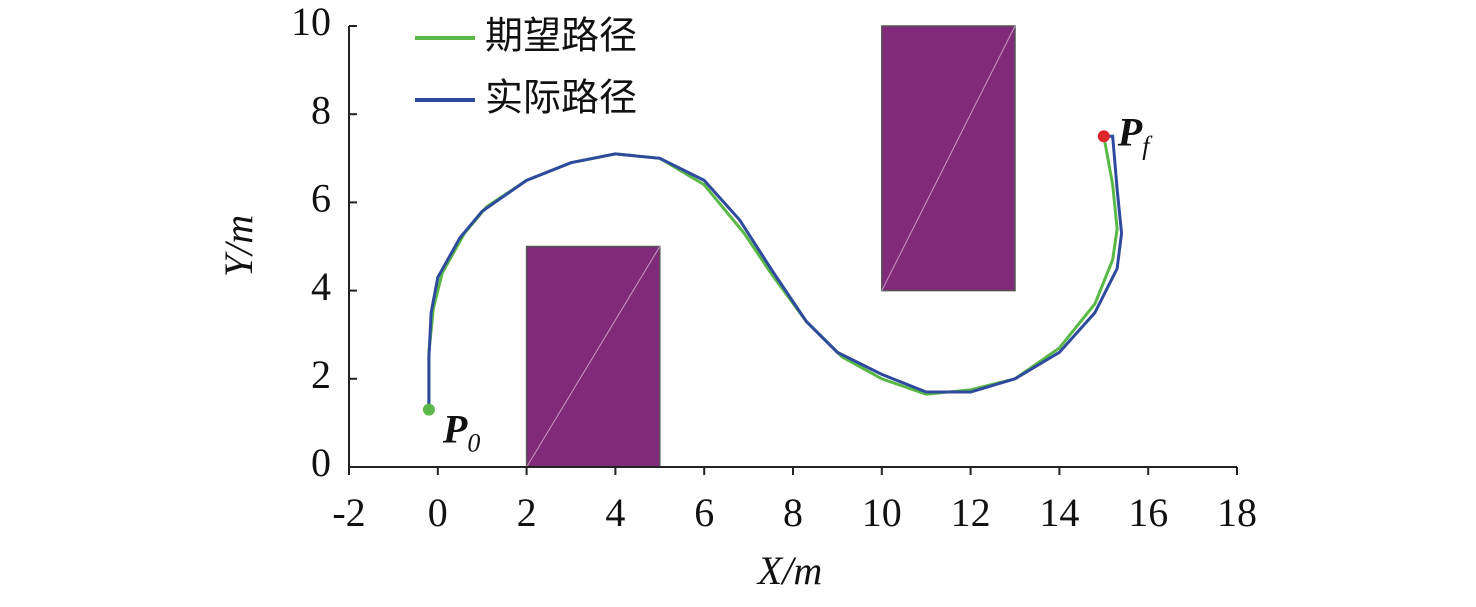  What do you see at coordinates (971, 512) in the screenshot?
I see `x-tick-label: 12` at bounding box center [971, 512].